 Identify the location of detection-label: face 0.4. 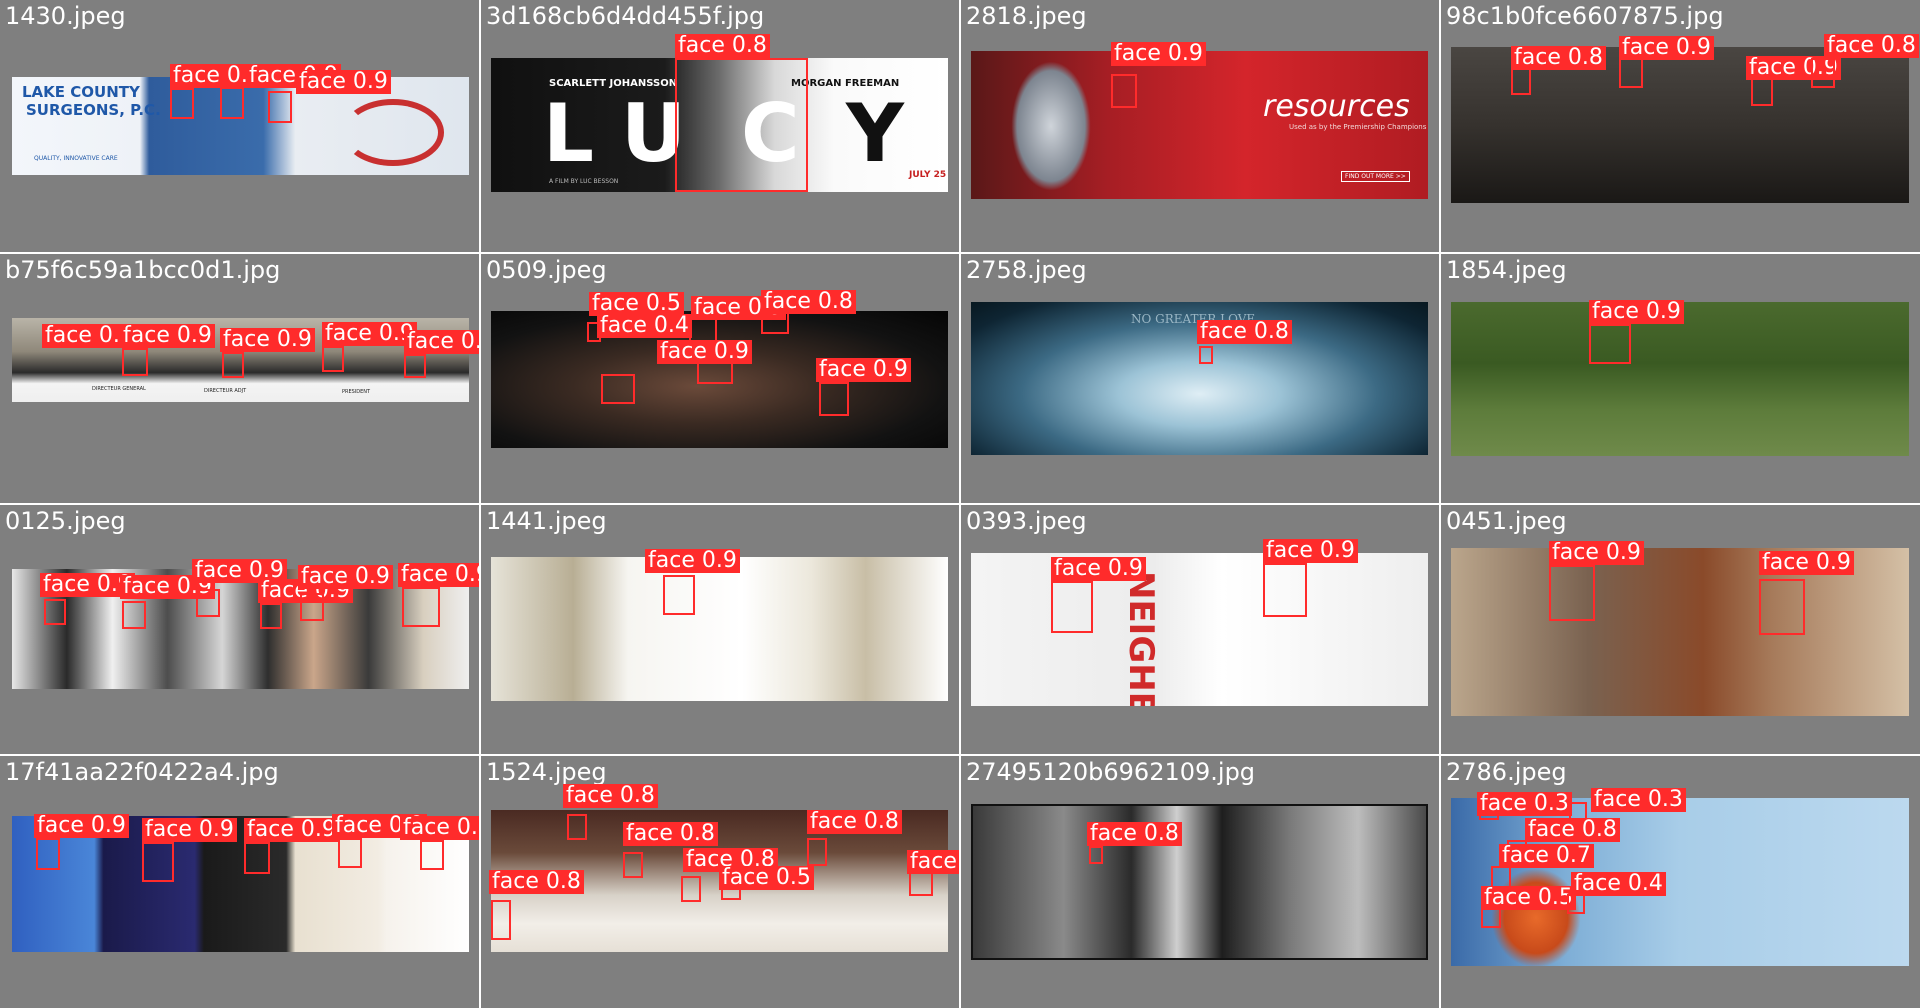
(644, 326).